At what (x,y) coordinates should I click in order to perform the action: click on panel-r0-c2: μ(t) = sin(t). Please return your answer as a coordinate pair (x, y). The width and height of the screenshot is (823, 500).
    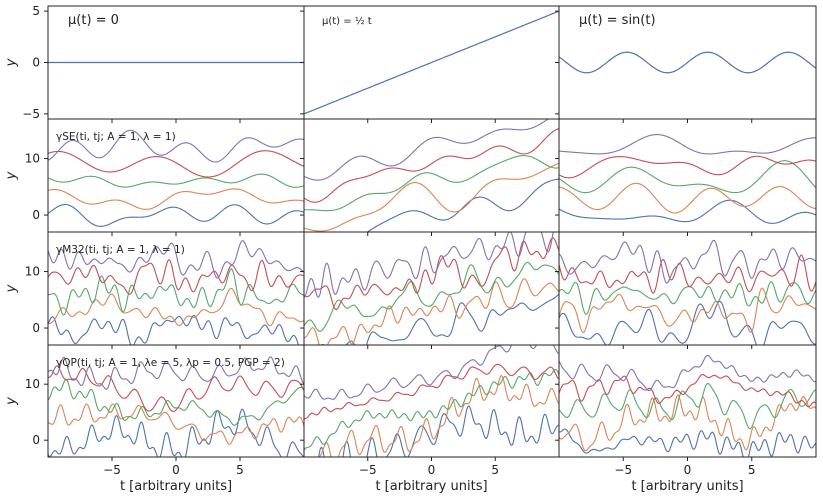
    Looking at the image, I should click on (686, 64).